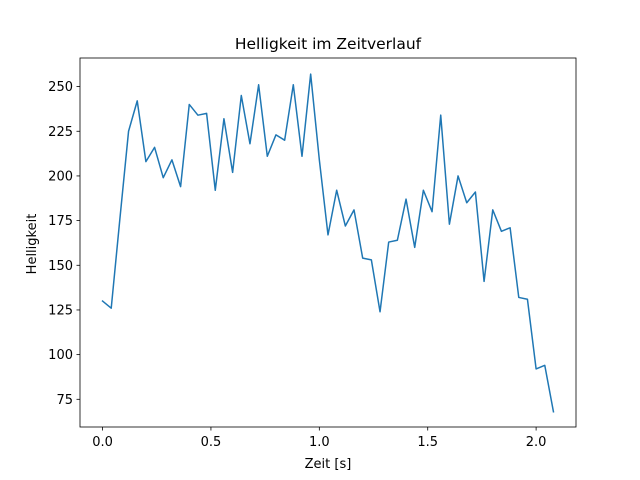 Image resolution: width=640 pixels, height=480 pixels. Describe the element at coordinates (60, 87) in the screenshot. I see `y-tick-label: 250` at that location.